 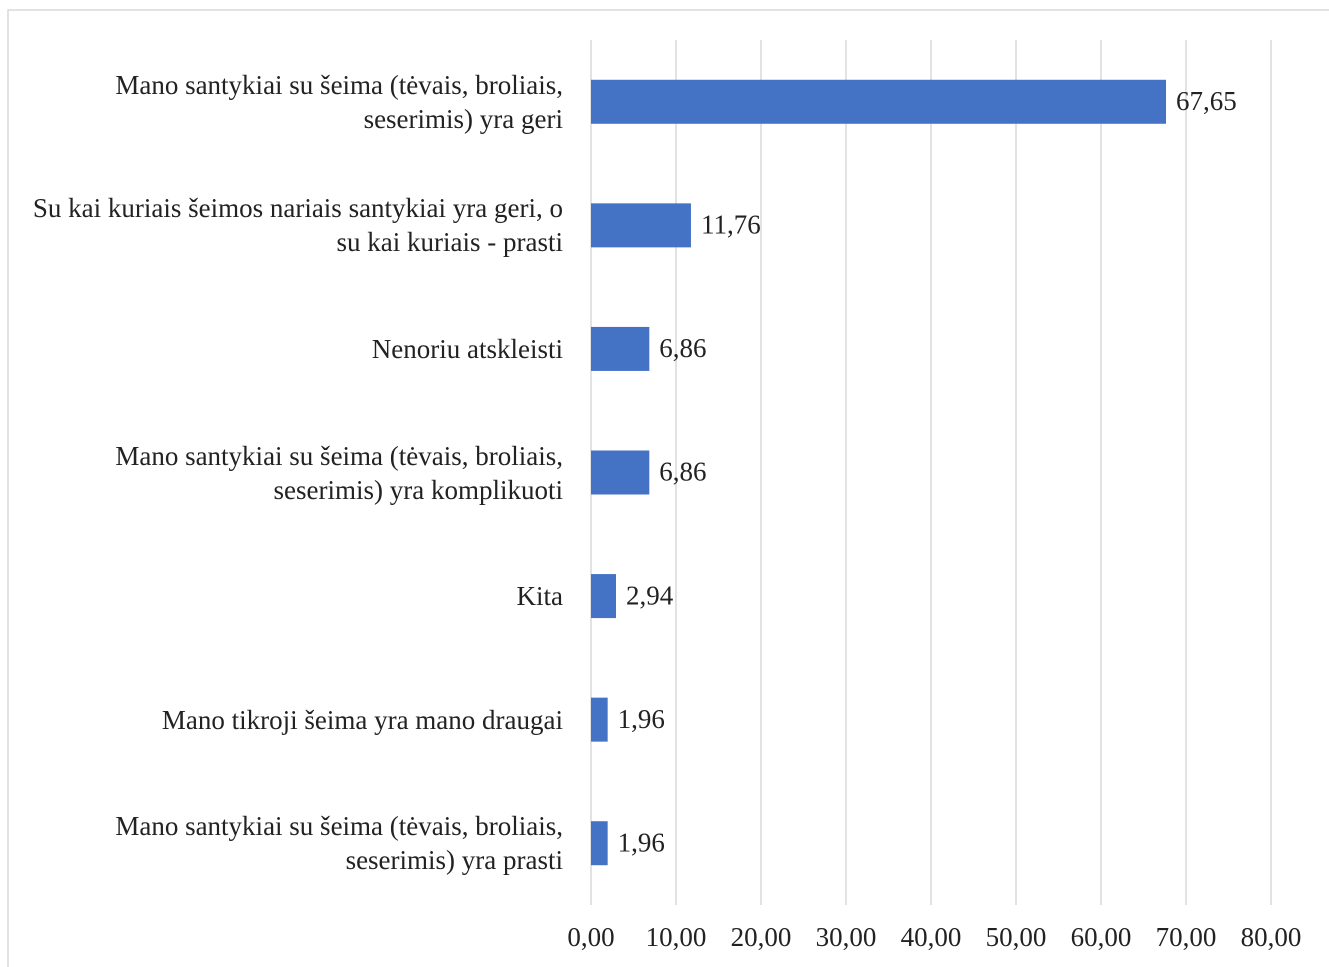 What do you see at coordinates (731, 225) in the screenshot?
I see `data-label: 11,76` at bounding box center [731, 225].